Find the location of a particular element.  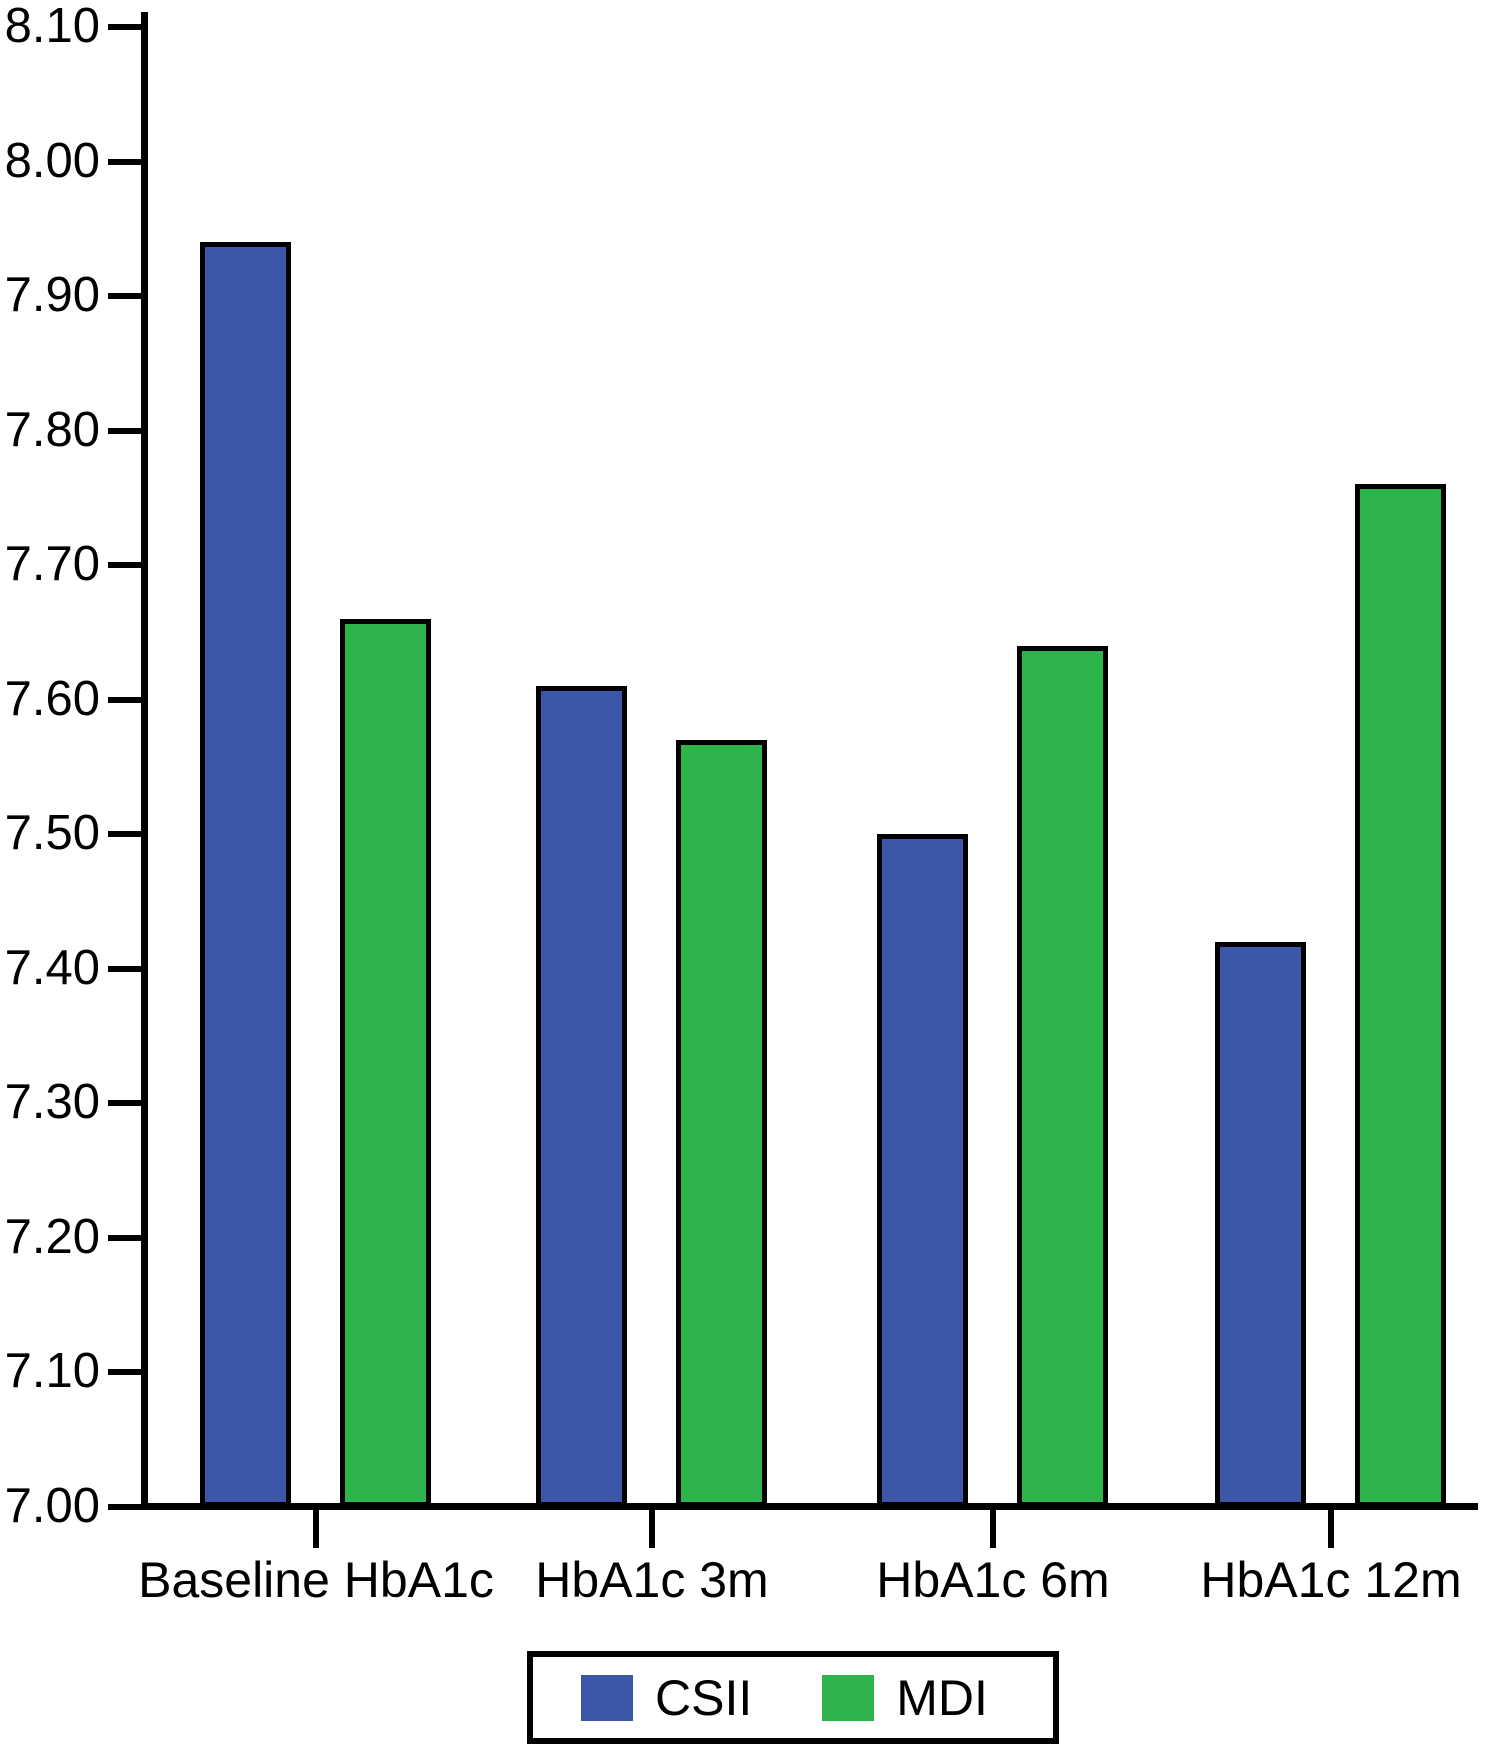

bar-csii-hba1c-12m is located at coordinates (1260, 1224).